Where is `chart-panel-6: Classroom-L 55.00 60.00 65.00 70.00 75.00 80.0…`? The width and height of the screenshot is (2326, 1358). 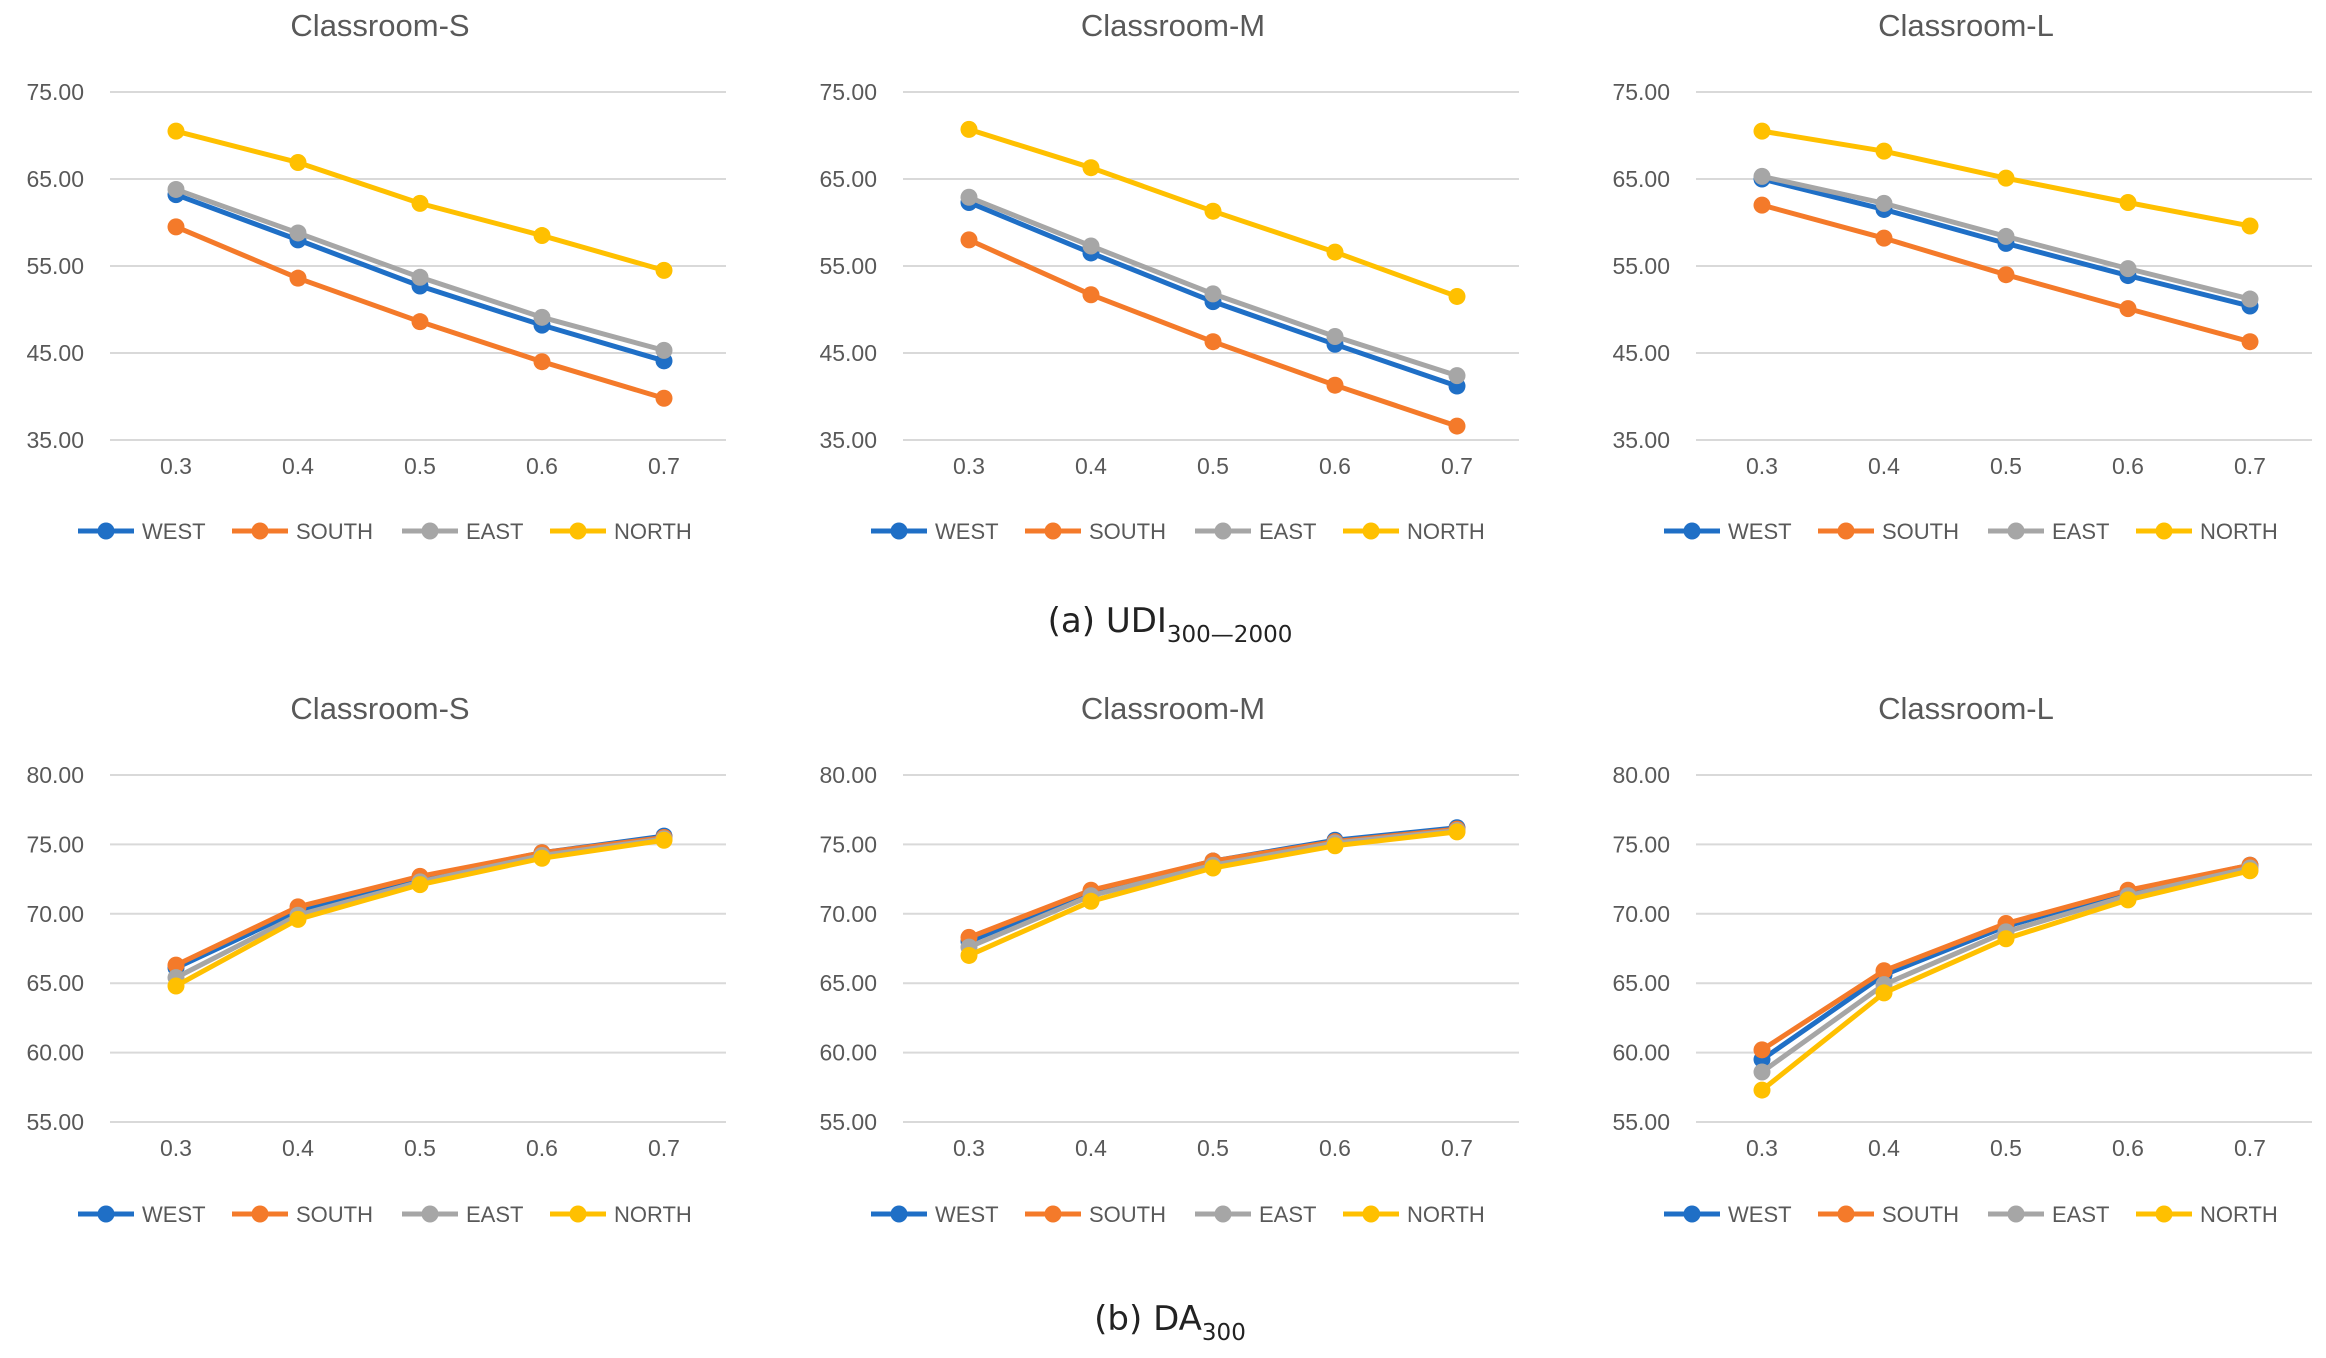
chart-panel-6: Classroom-L 55.00 60.00 65.00 70.00 75.00 80.0… is located at coordinates (1962, 959).